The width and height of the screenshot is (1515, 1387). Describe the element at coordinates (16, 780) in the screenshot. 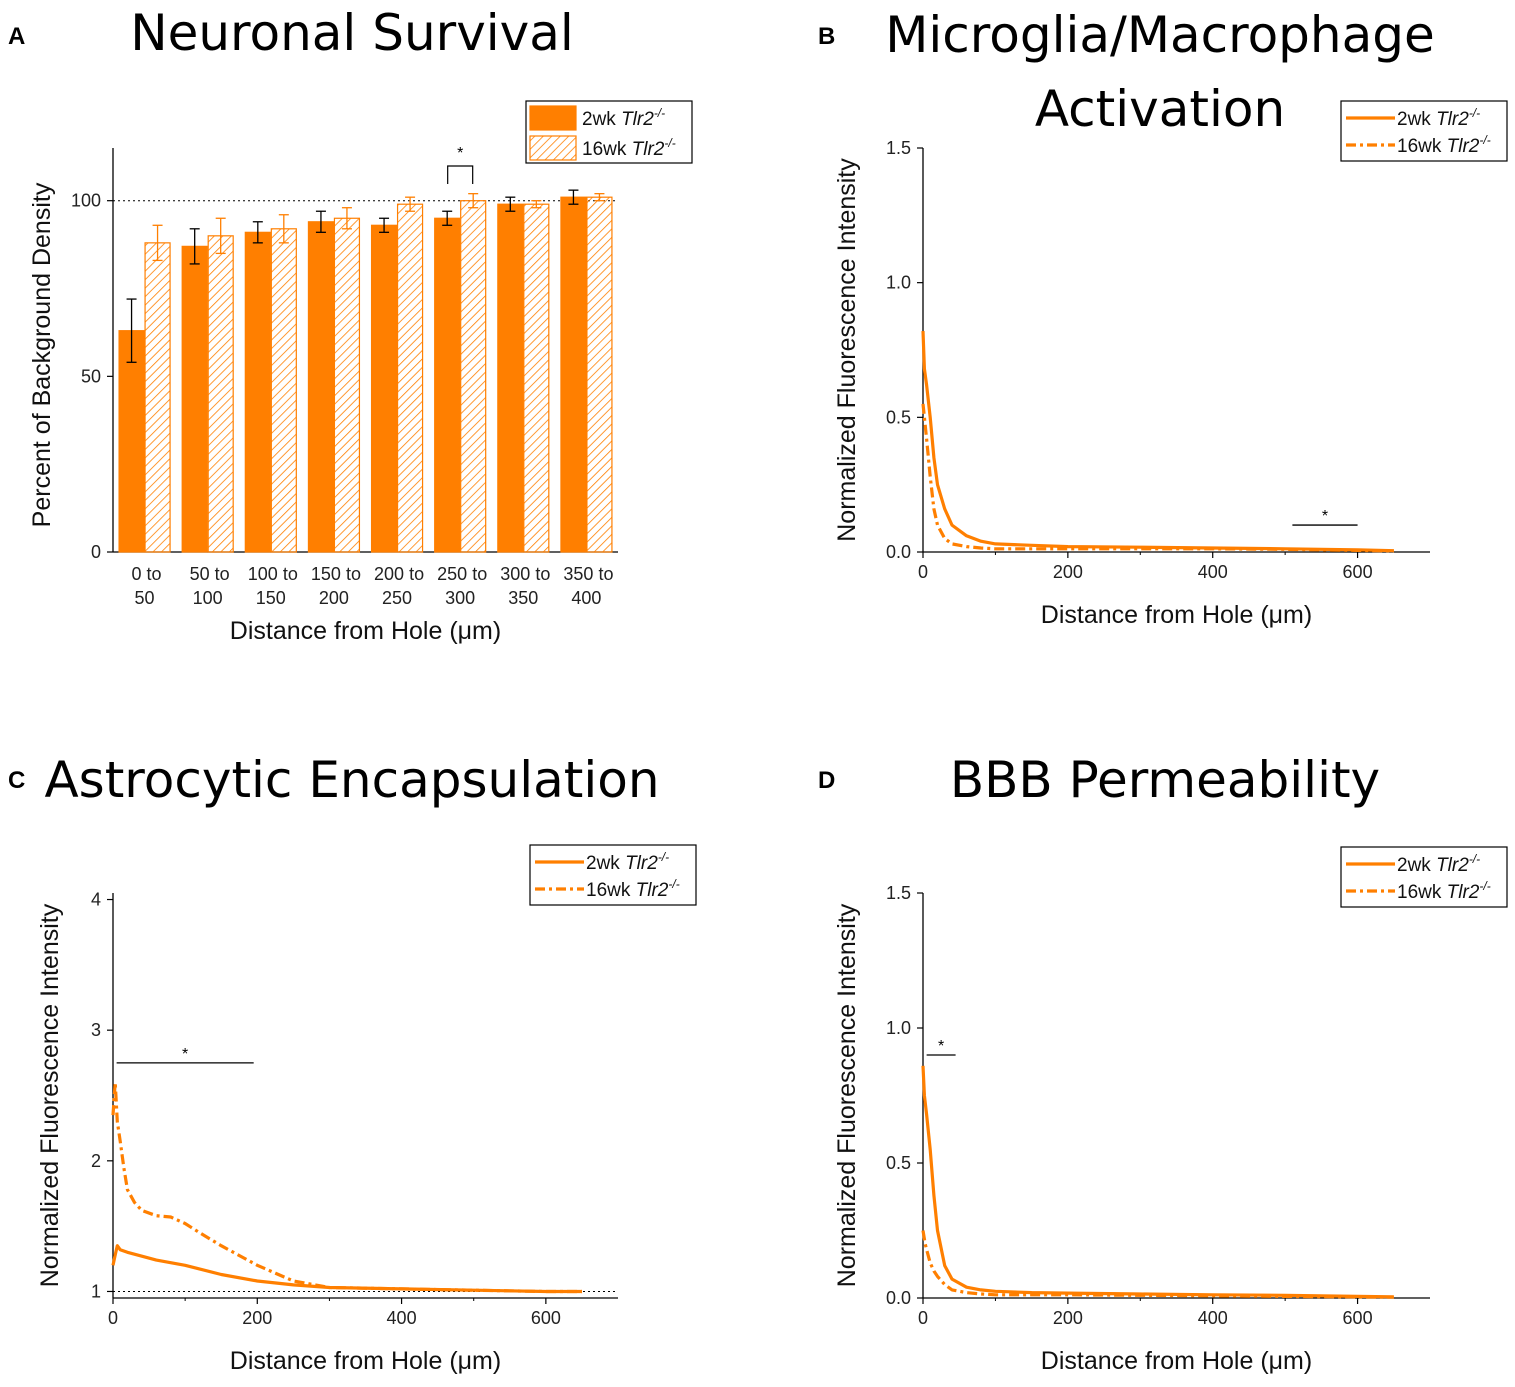

I see `panel-letter-c: C` at that location.